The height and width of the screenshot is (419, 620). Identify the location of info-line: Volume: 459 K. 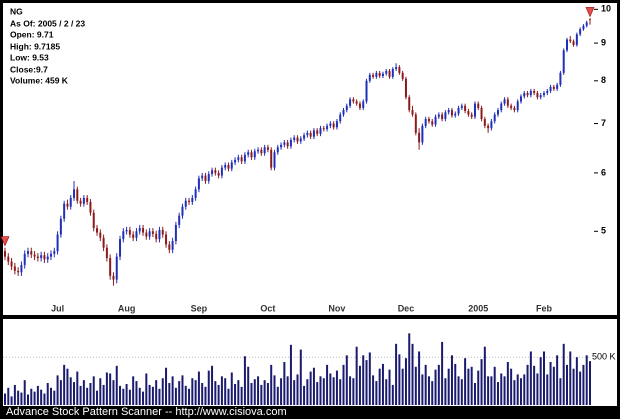
(39, 80).